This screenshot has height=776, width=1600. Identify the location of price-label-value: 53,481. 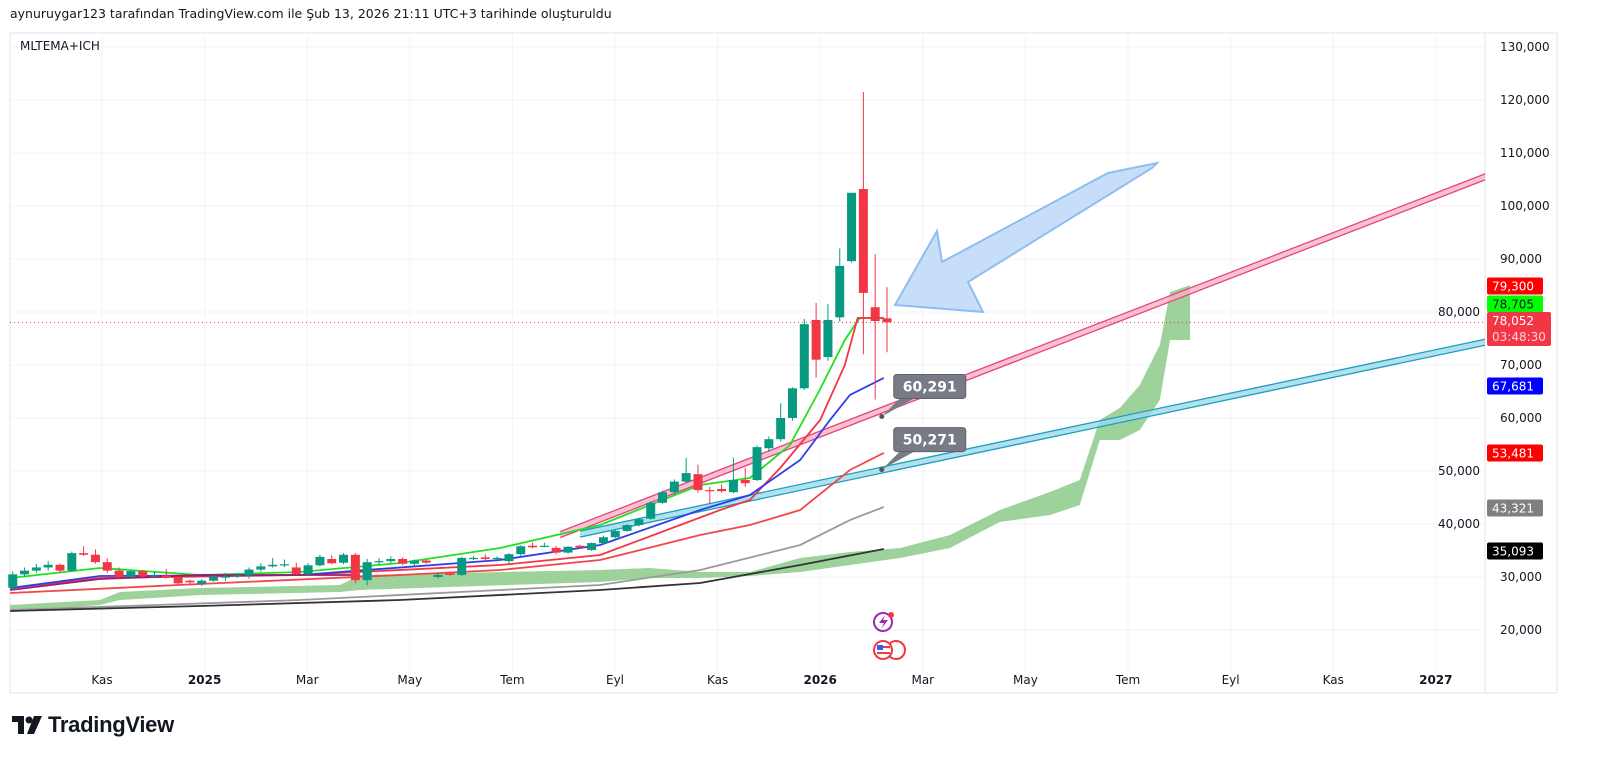
(1513, 454).